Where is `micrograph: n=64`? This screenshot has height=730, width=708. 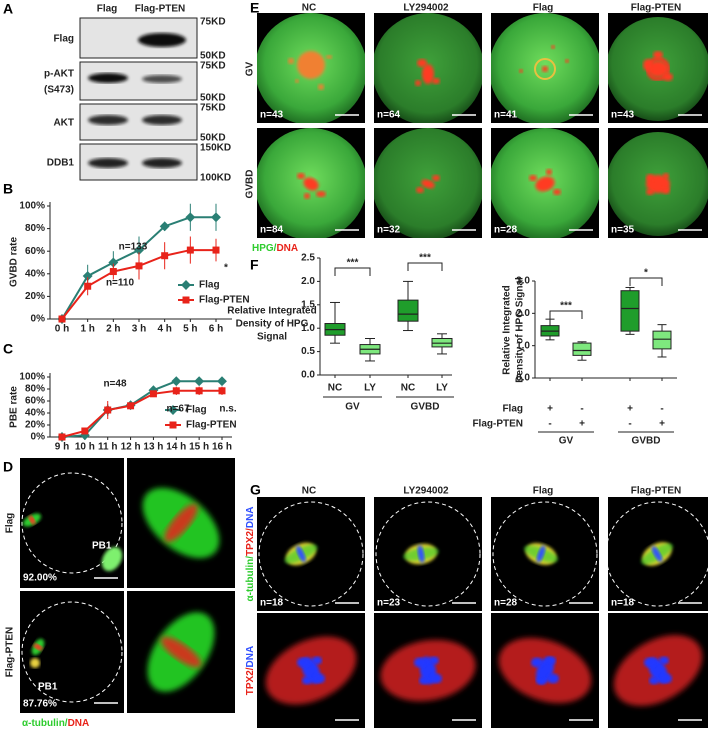
micrograph: n=64 is located at coordinates (428, 68).